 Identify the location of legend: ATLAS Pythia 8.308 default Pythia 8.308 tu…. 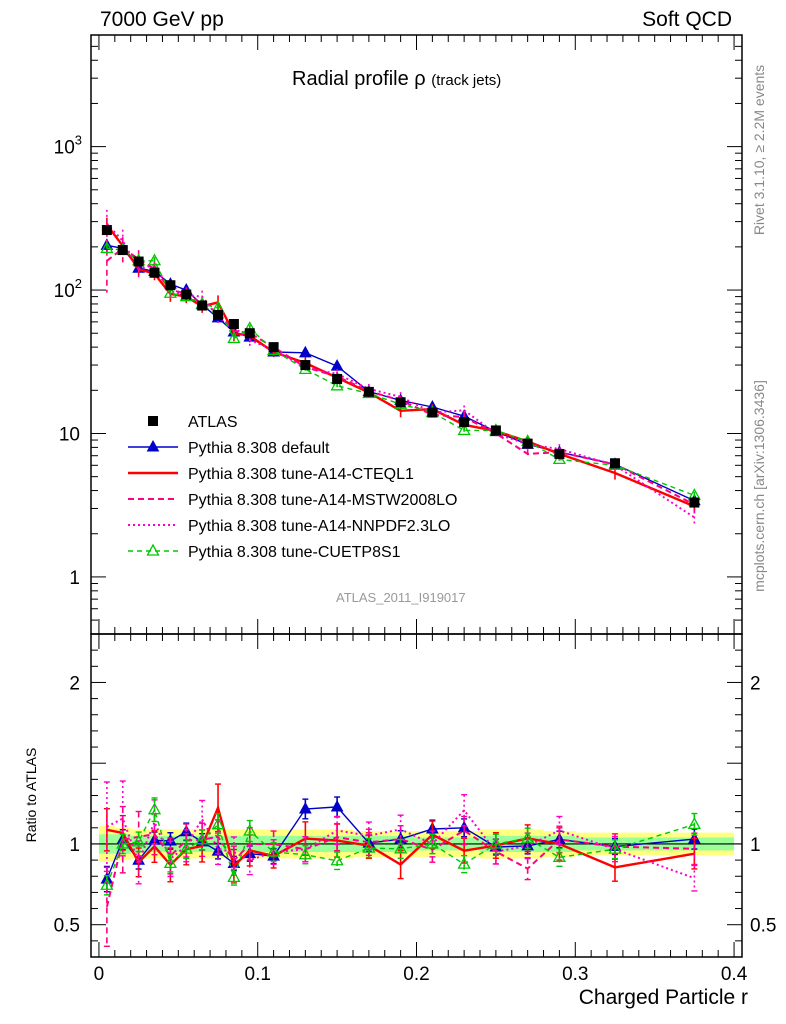
(292, 487).